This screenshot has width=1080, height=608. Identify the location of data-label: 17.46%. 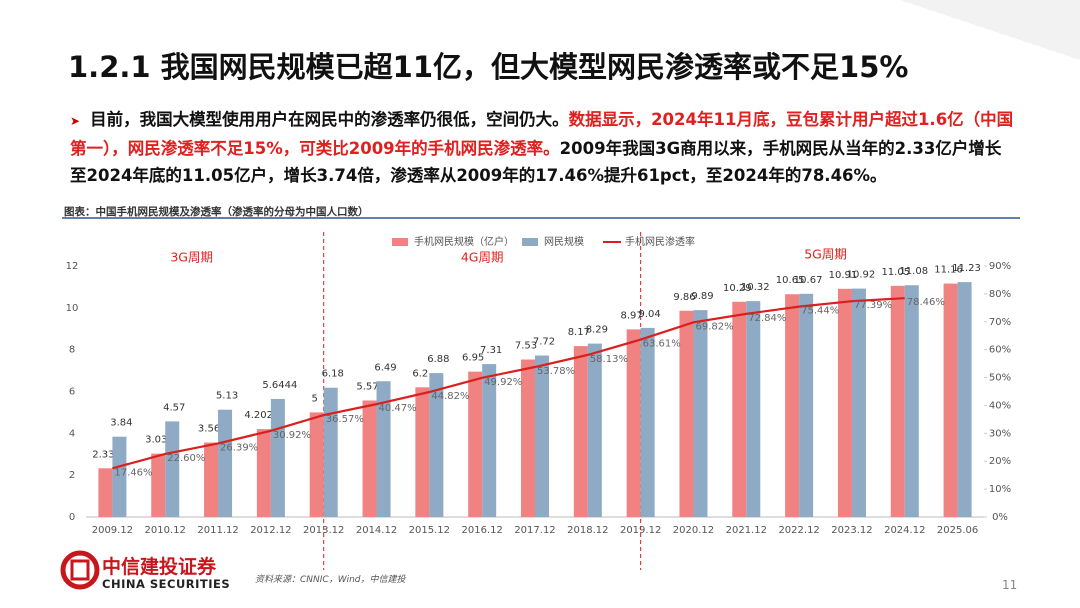
(133, 472).